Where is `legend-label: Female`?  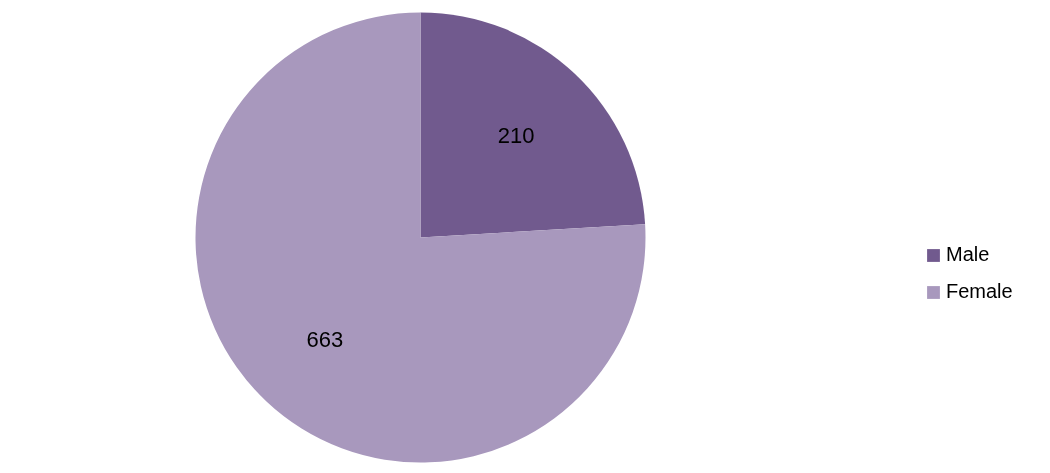
legend-label: Female is located at coordinates (979, 291).